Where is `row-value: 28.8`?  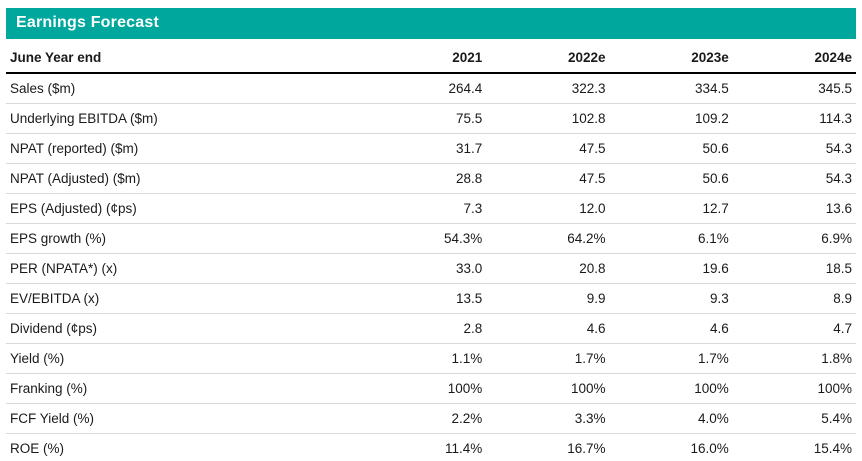
row-value: 28.8 is located at coordinates (425, 178).